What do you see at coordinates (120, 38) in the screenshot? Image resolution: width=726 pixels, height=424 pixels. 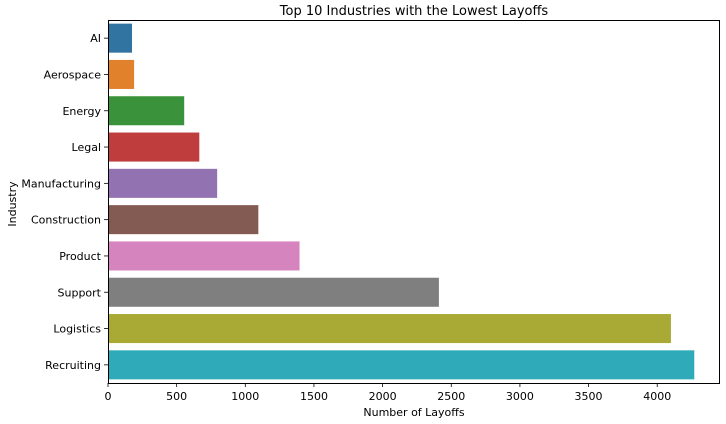 I see `bar-ai` at bounding box center [120, 38].